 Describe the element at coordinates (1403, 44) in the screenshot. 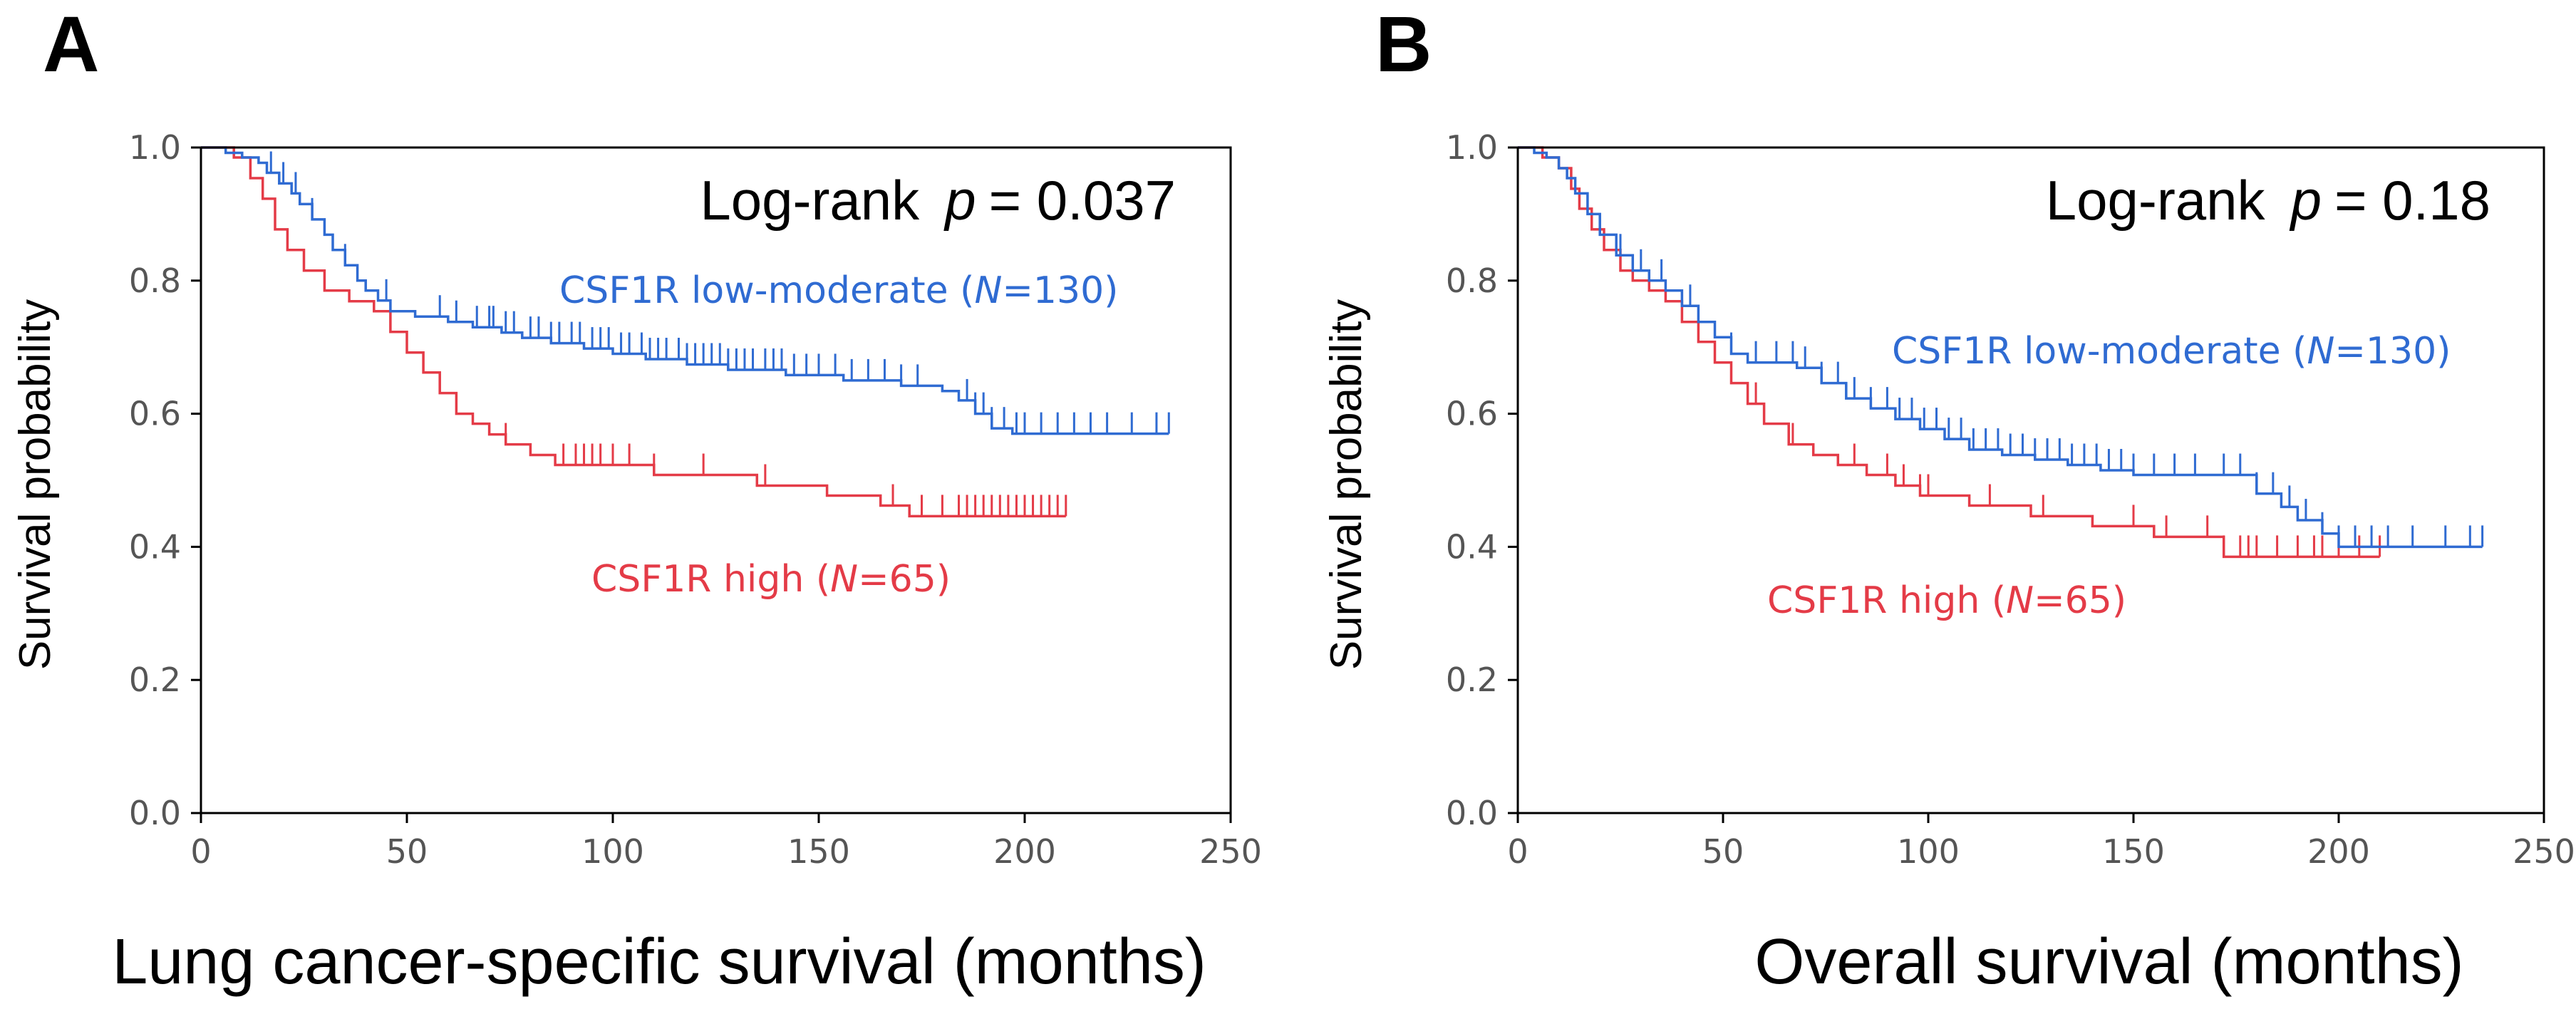

I see `panel-letter: B` at that location.